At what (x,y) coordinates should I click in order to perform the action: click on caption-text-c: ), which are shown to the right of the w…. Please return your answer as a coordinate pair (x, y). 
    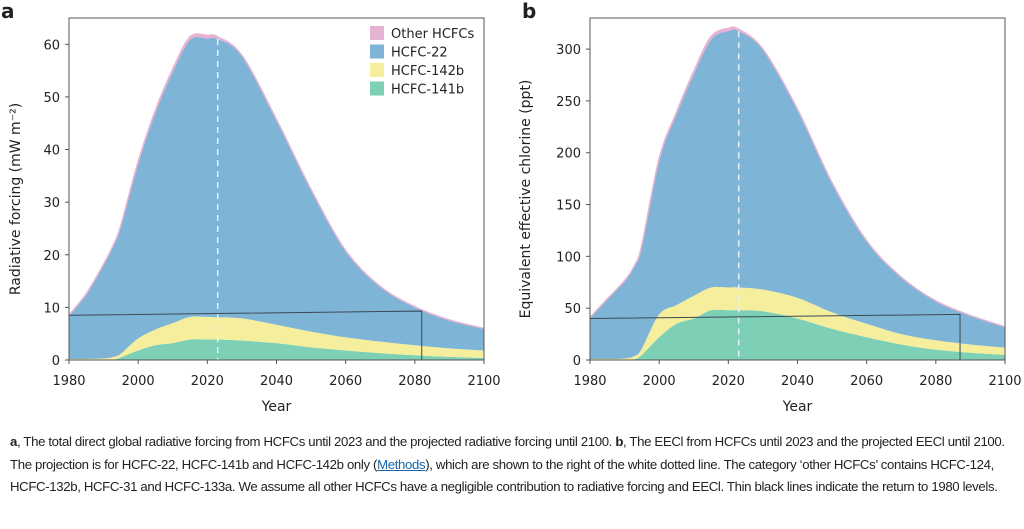
    Looking at the image, I should click on (504, 475).